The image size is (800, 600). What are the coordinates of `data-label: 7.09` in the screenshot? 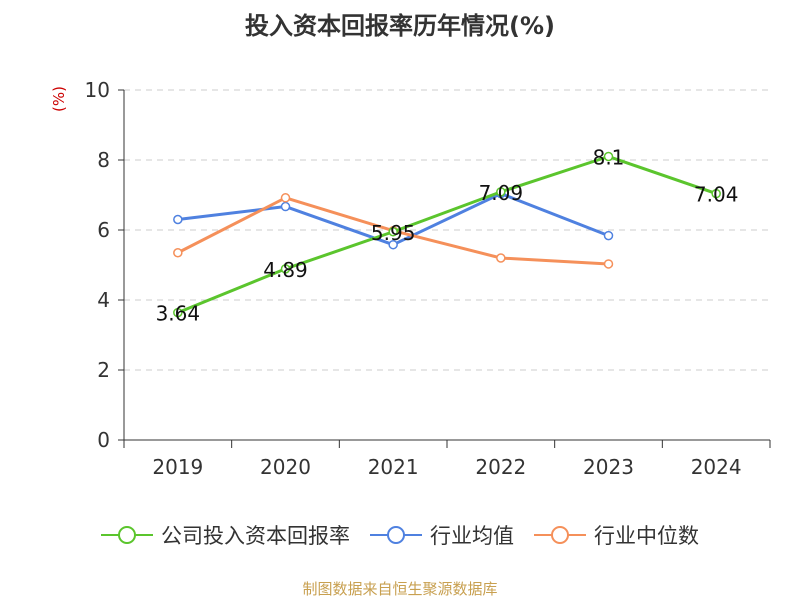 It's located at (501, 193).